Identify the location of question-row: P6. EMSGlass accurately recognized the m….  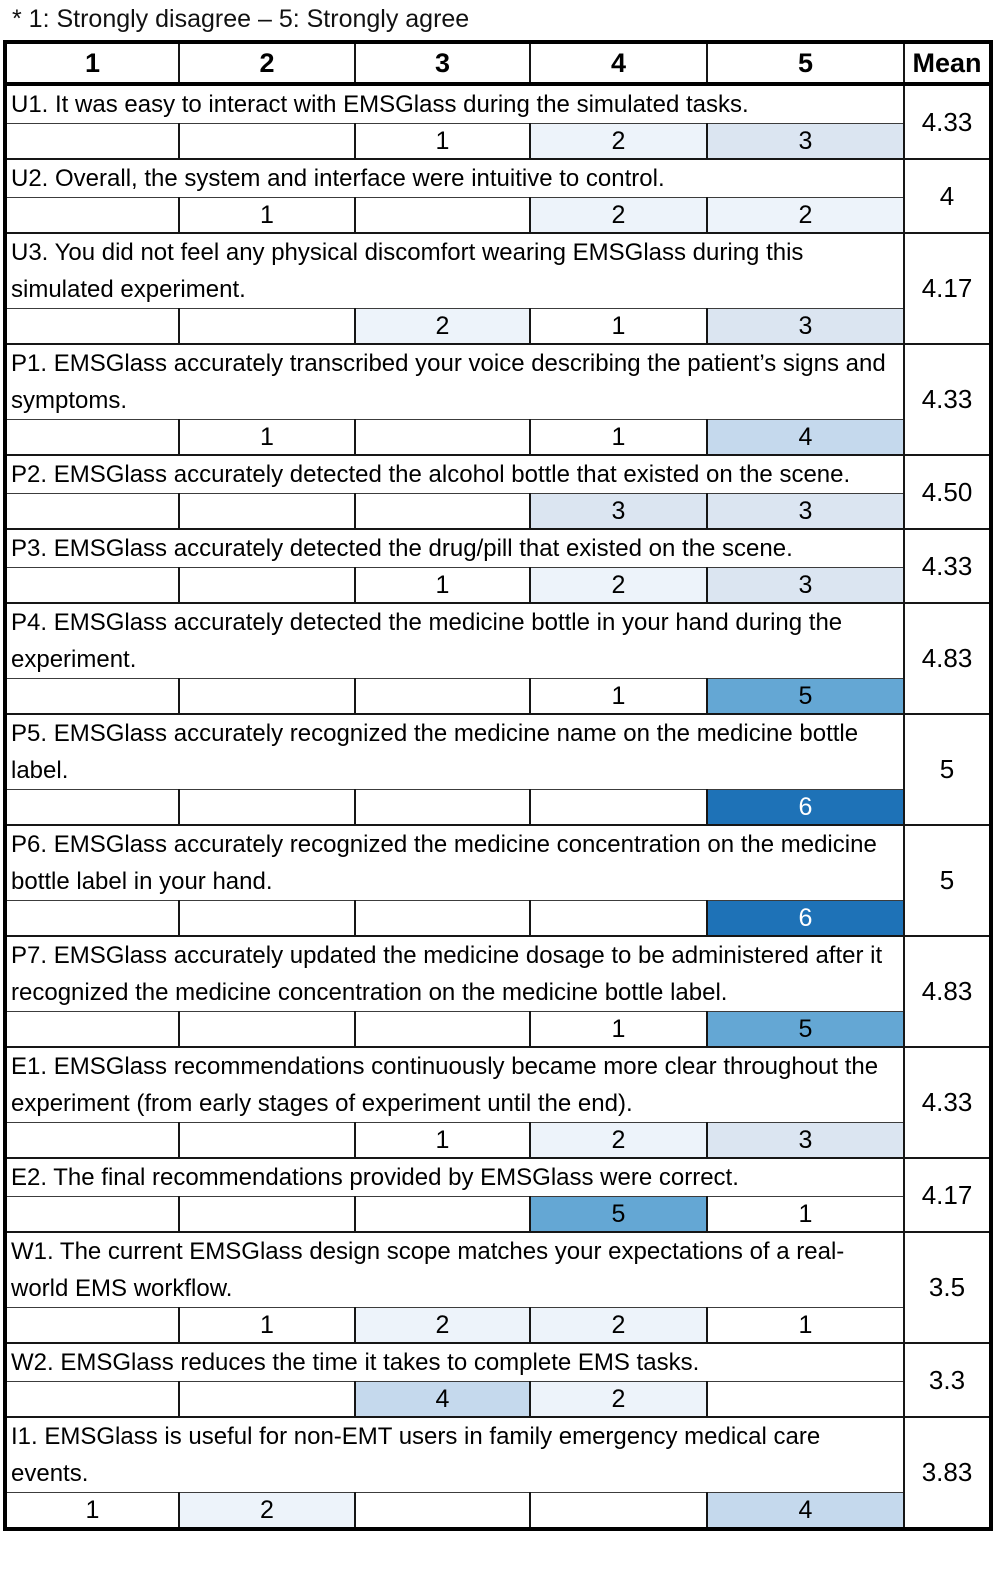
(498, 880).